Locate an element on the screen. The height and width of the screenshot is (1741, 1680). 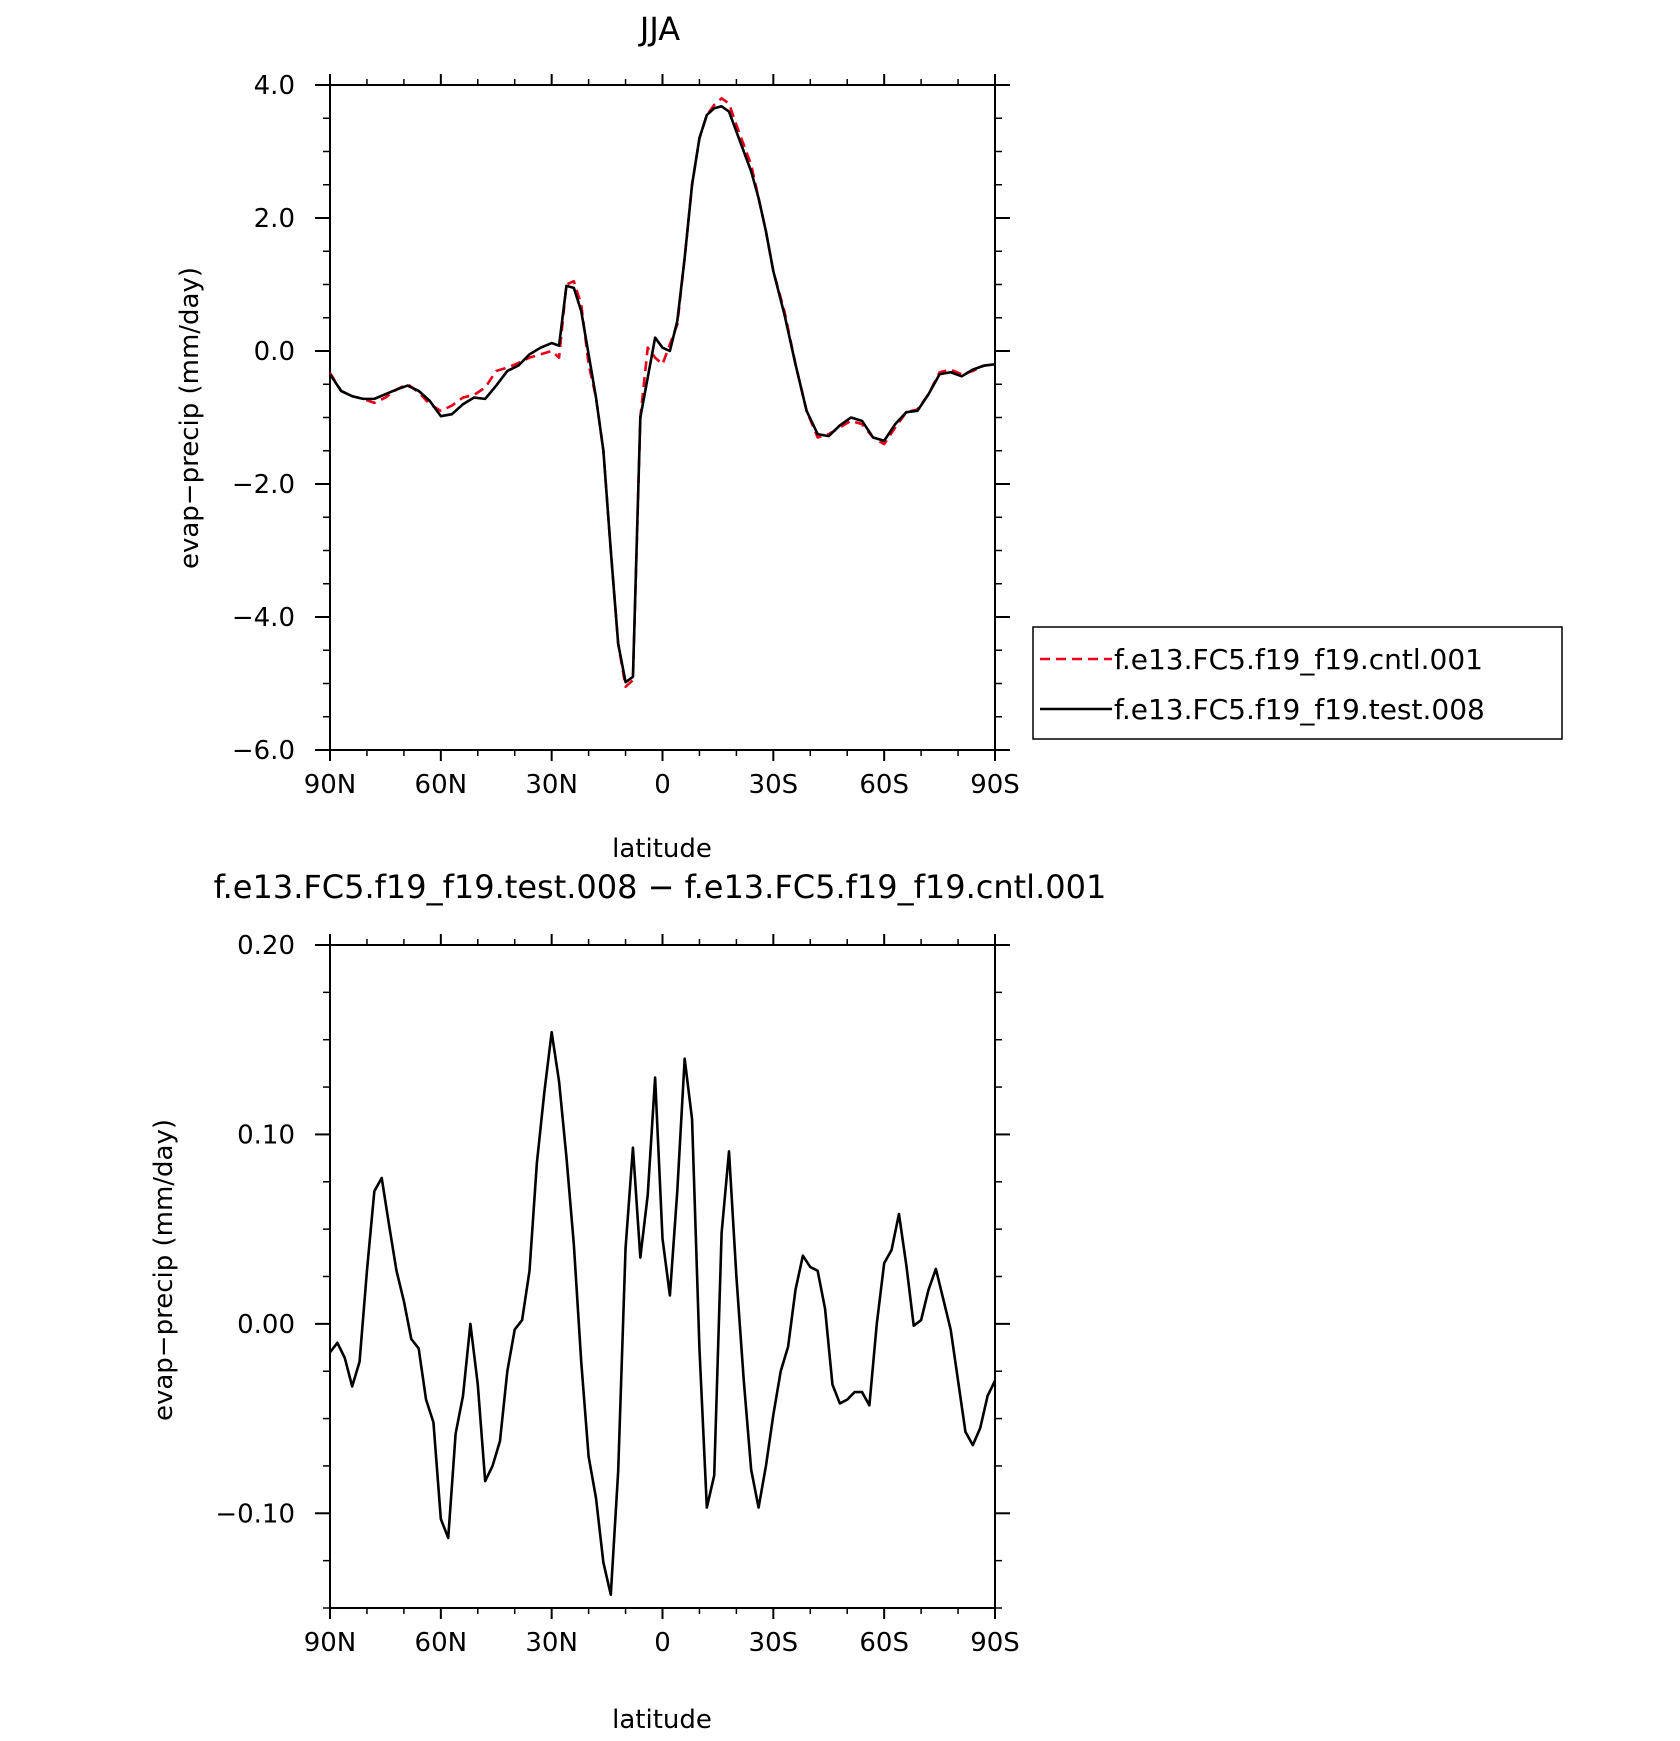
top-chart-title: JJA is located at coordinates (659, 29).